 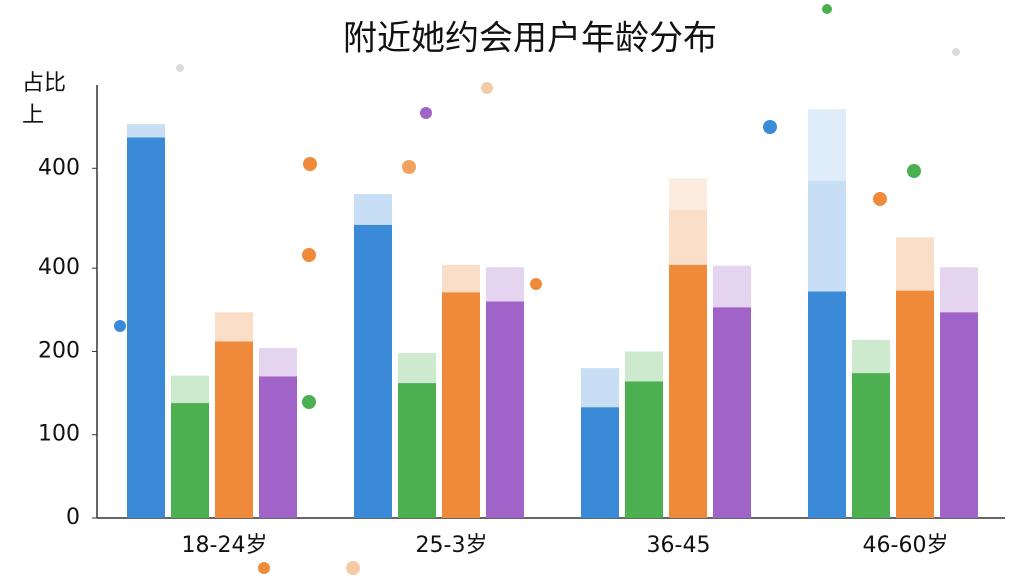 I want to click on y-tick-label: 100, so click(x=59, y=434).